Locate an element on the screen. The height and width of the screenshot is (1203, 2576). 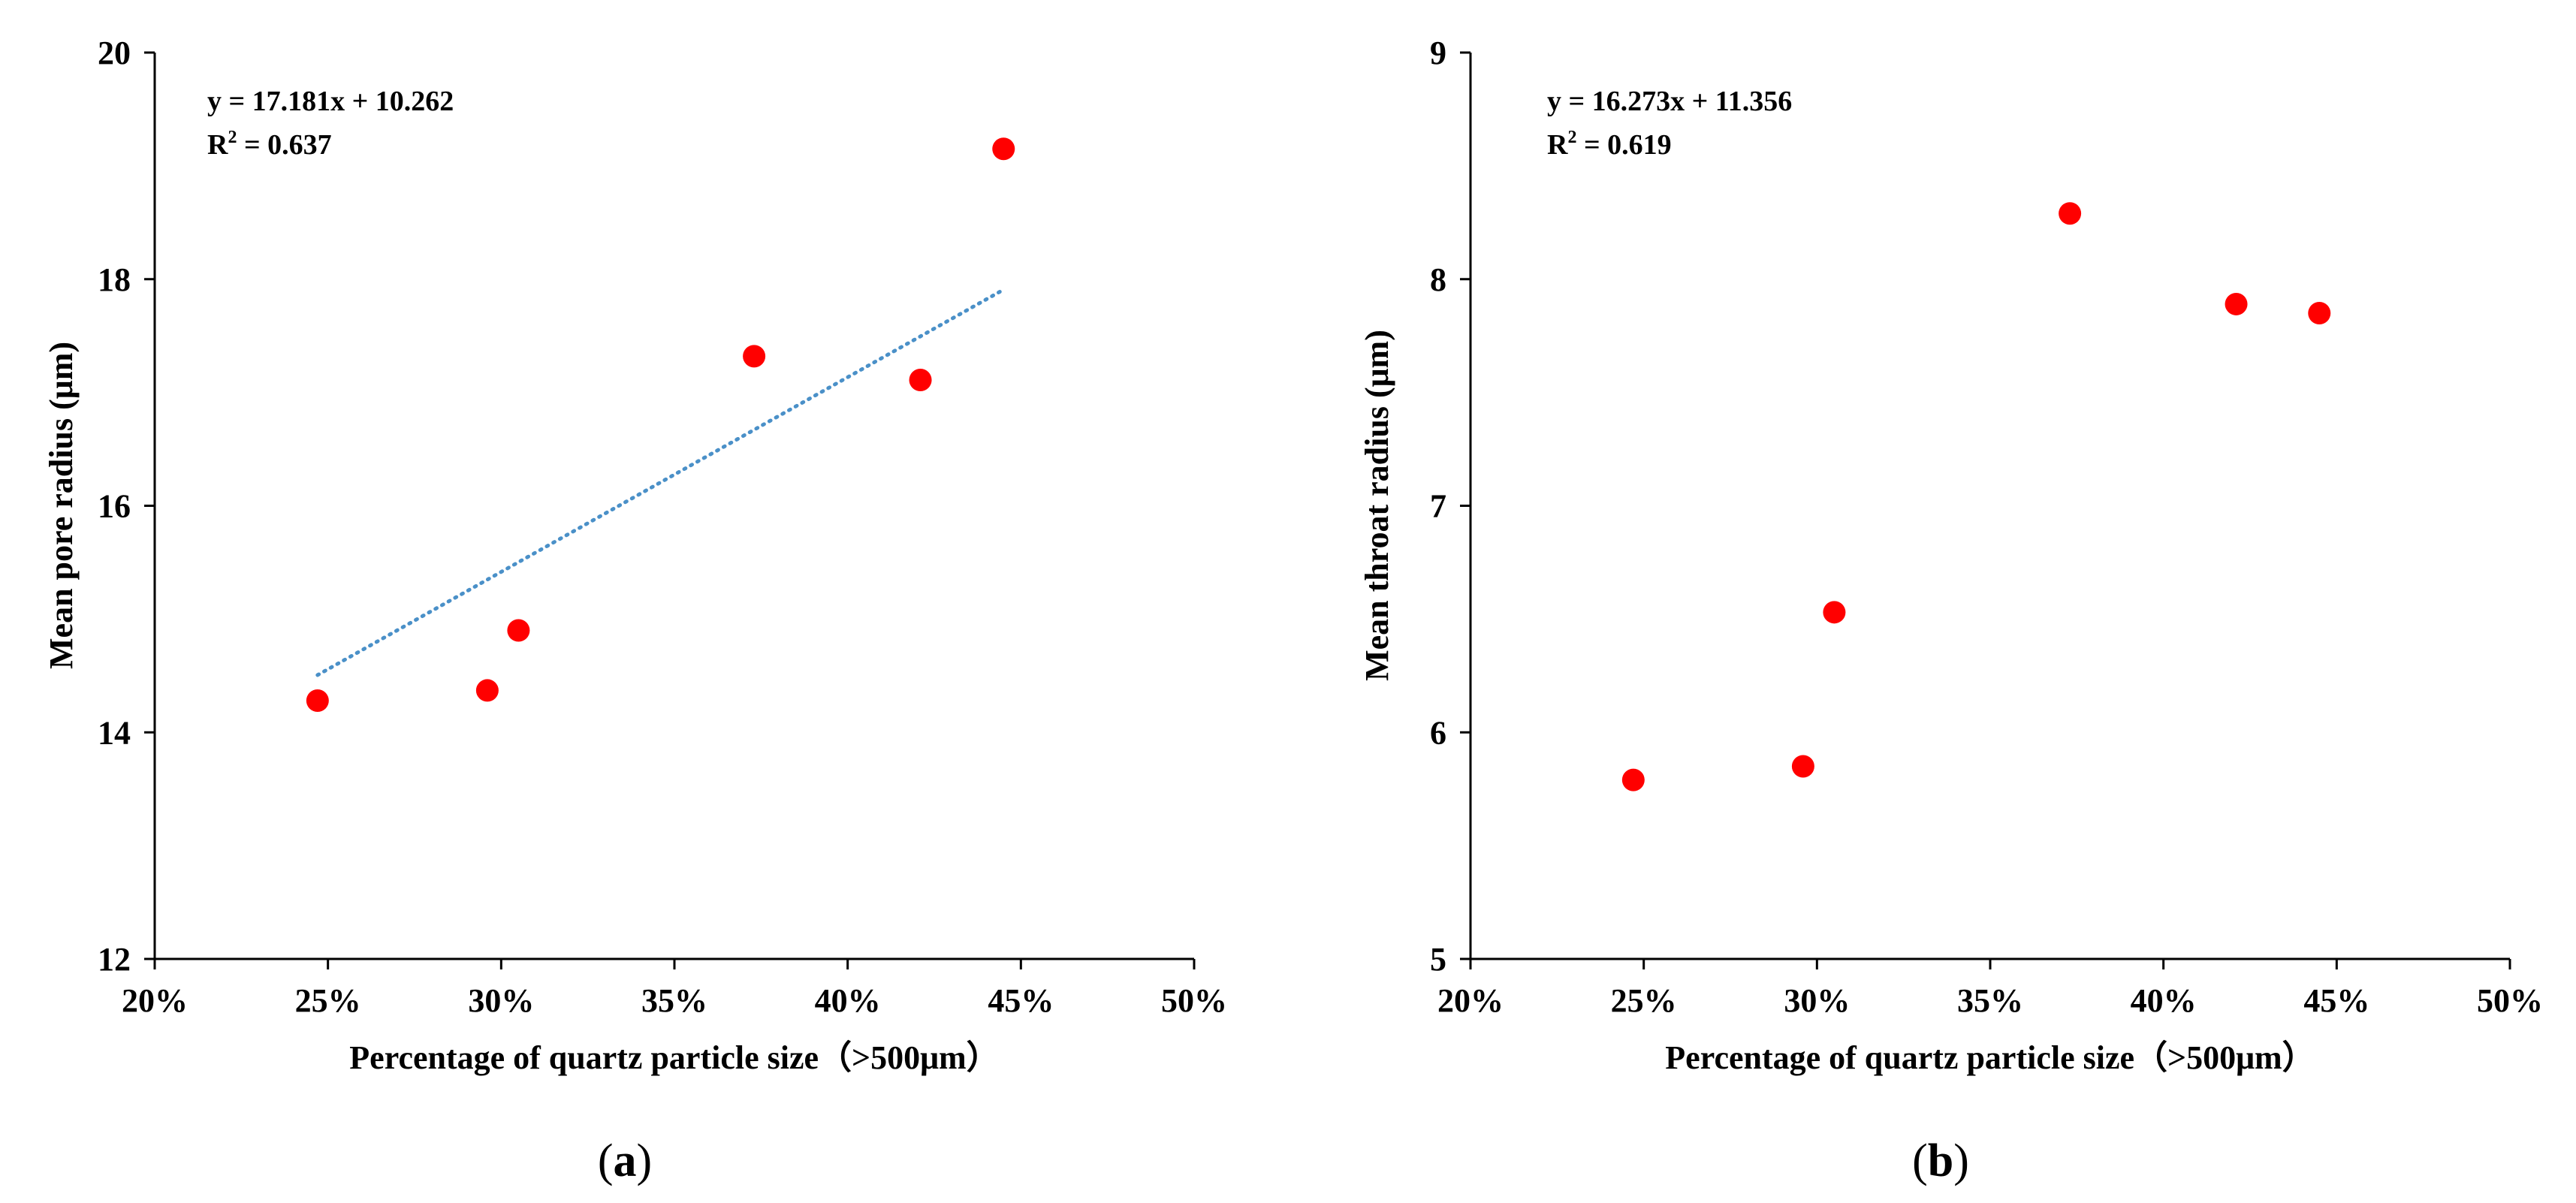
y-tick-labels: 5 6 7 8 9 is located at coordinates (1438, 506).